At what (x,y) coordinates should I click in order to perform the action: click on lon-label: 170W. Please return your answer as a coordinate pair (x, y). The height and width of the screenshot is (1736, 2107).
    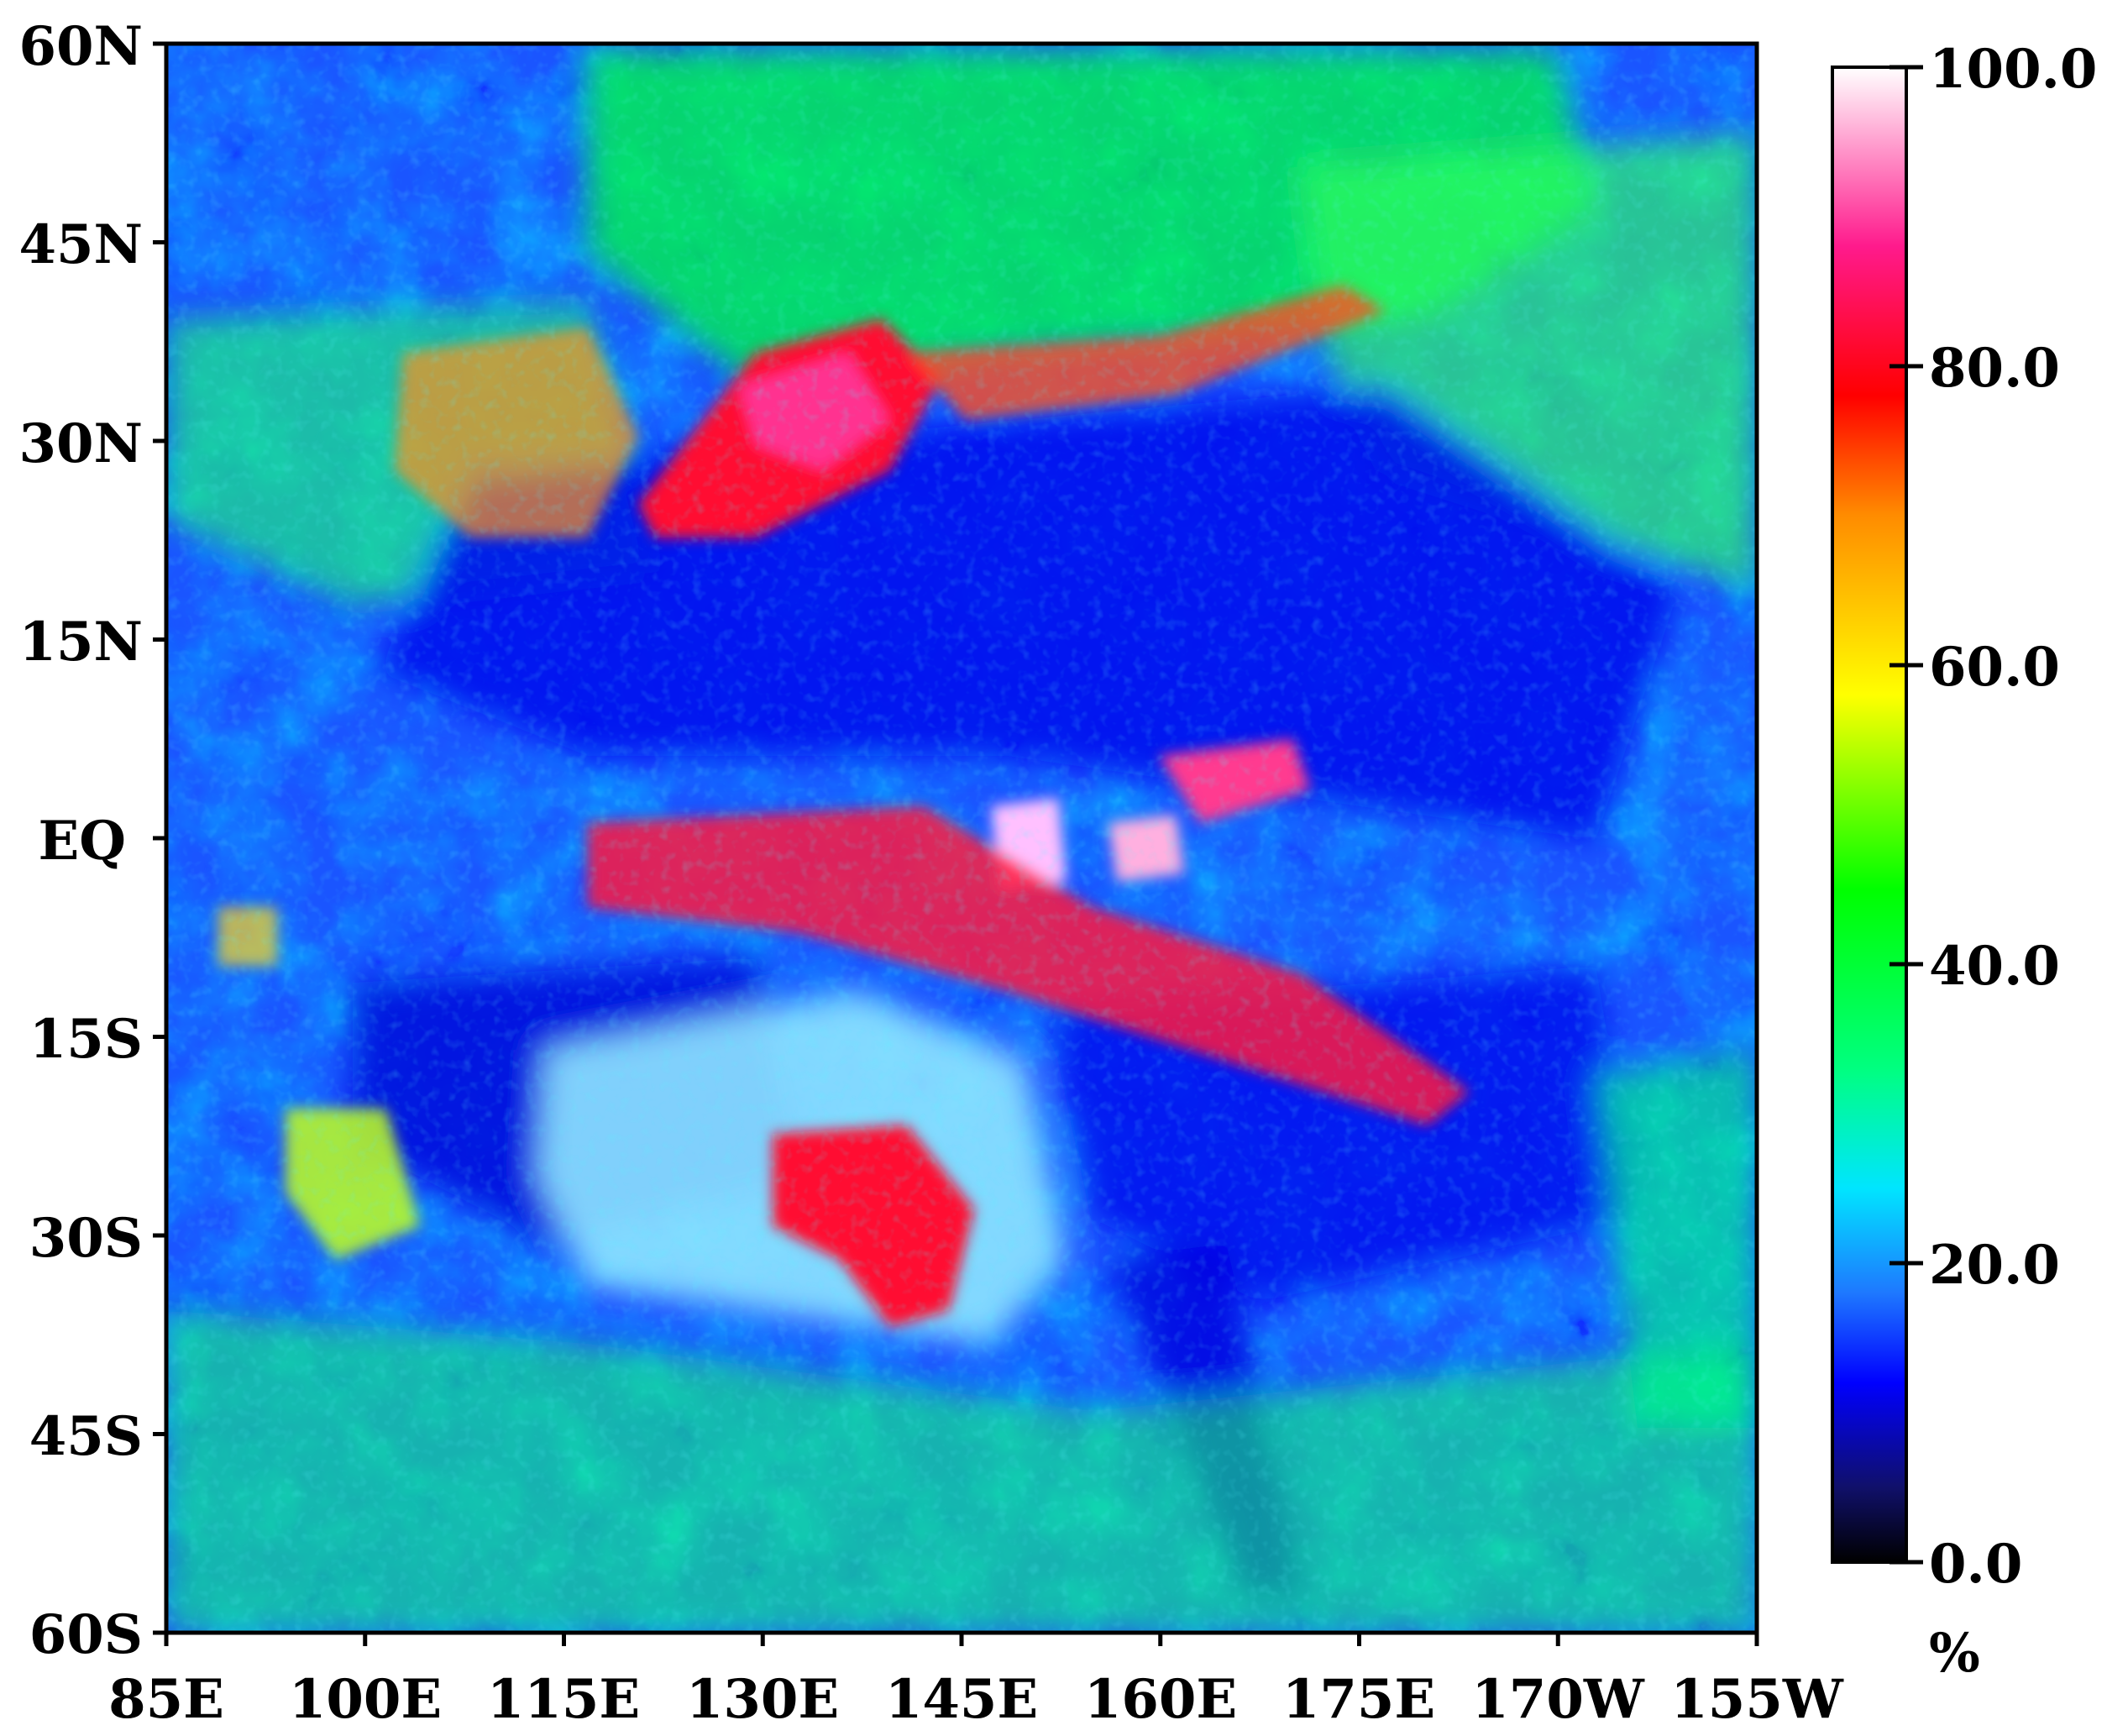
    Looking at the image, I should click on (1558, 1699).